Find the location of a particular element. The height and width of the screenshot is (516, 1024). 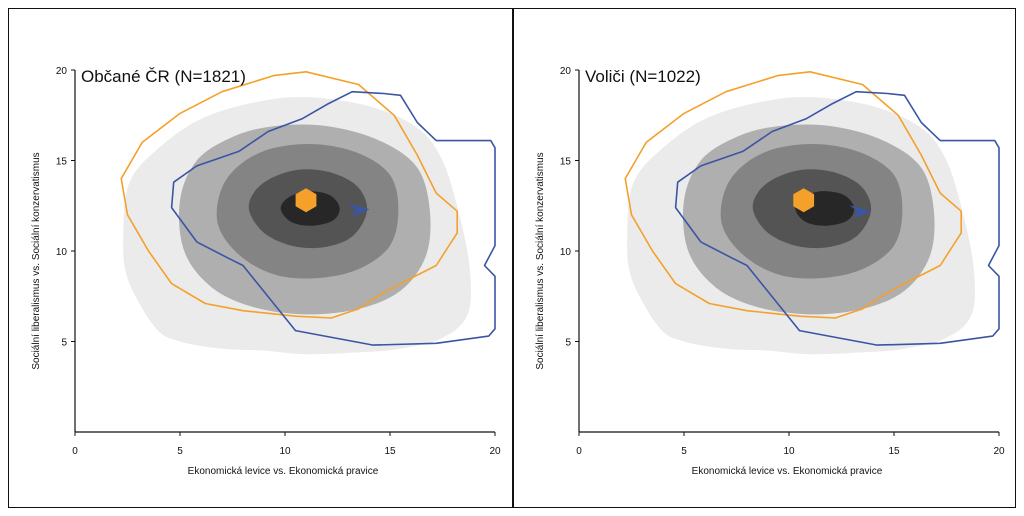

panel-title: Voliči (N=1022) is located at coordinates (643, 76).